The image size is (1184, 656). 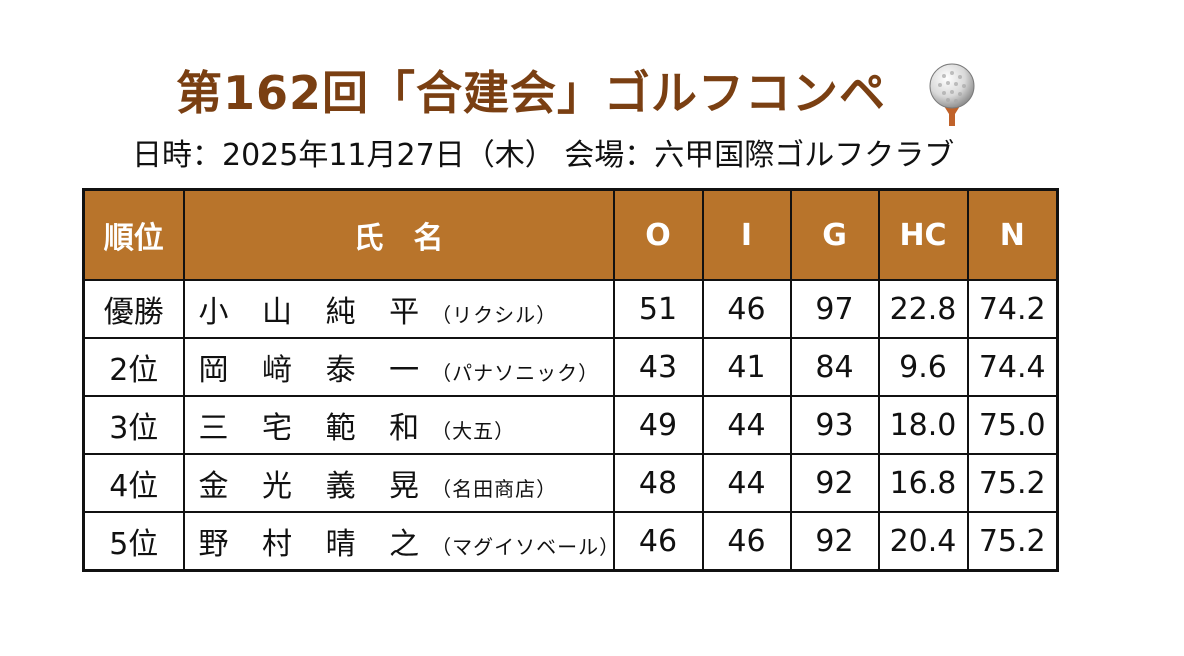 What do you see at coordinates (398, 234) in the screenshot?
I see `header-name: 氏 名` at bounding box center [398, 234].